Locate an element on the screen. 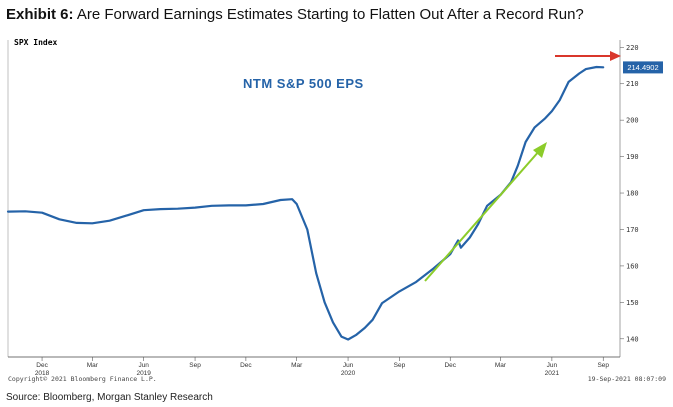  series-annotation: NTM S&P 500 EPS is located at coordinates (303, 83).